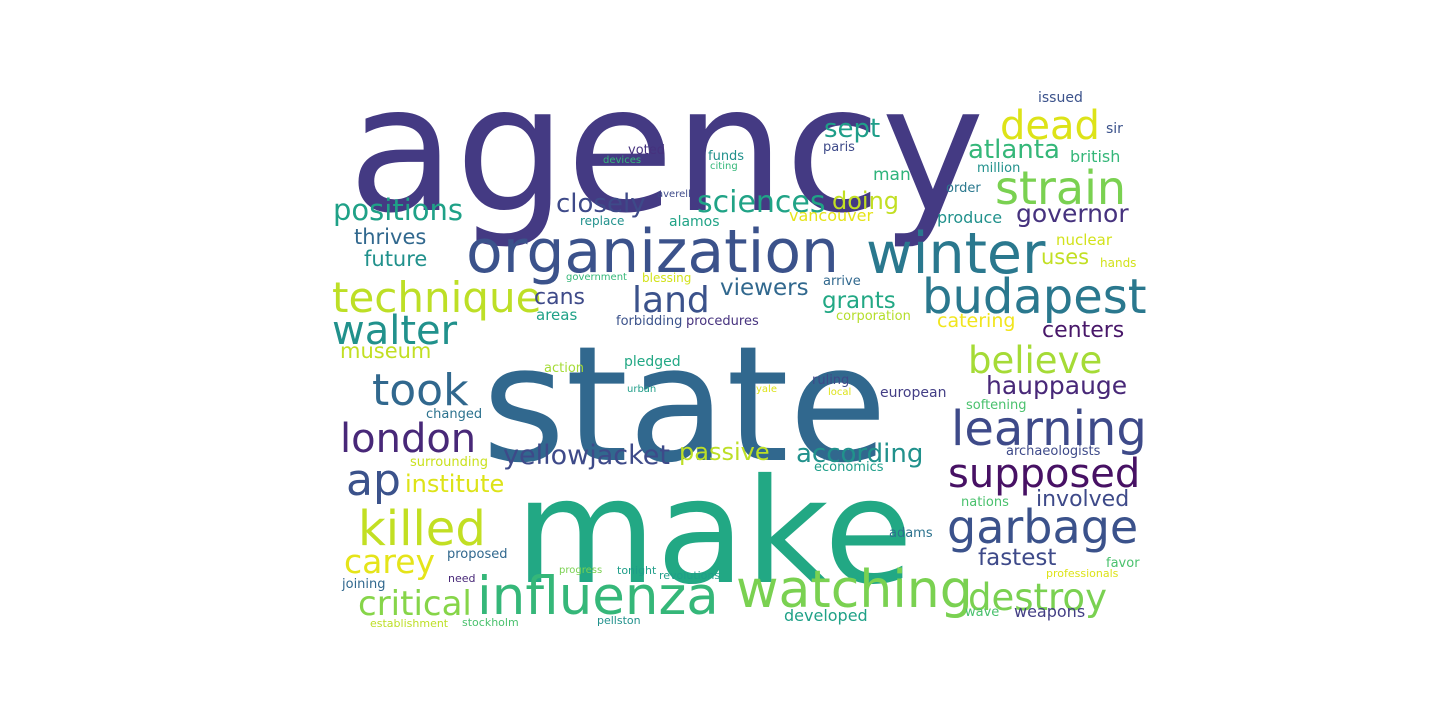  What do you see at coordinates (1065, 257) in the screenshot?
I see `cloud-word-uses: uses` at bounding box center [1065, 257].